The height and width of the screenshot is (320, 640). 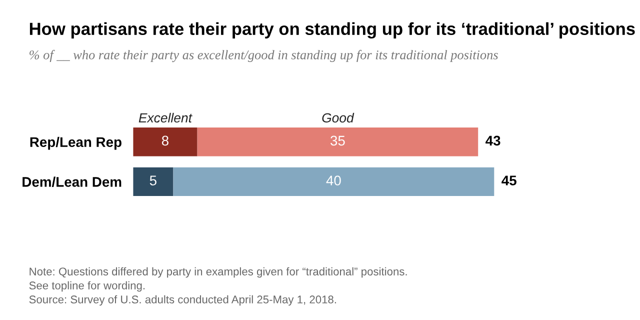 I want to click on series-label: Excellent, so click(x=165, y=117).